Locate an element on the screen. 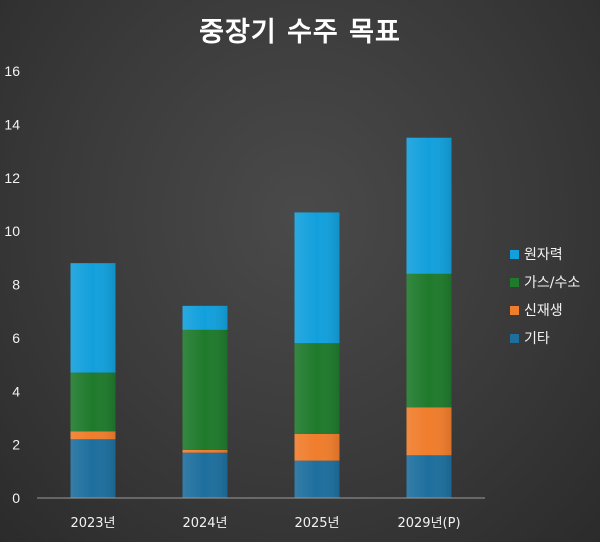 This screenshot has height=542, width=600. y-axis: 0 2 4 6 8 10 12 14 16 is located at coordinates (12, 284).